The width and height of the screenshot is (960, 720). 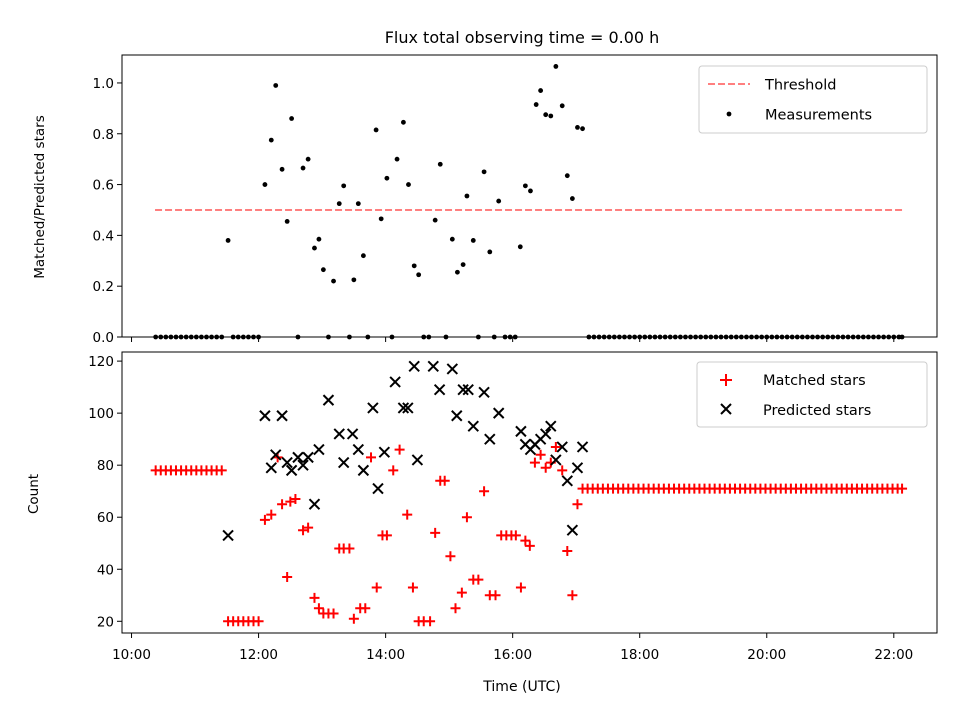 I want to click on top-y-tick-label: 0.2, so click(x=103, y=287).